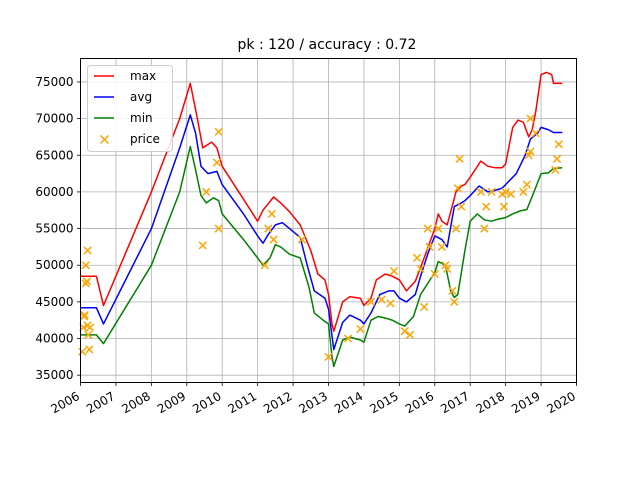 Image resolution: width=640 pixels, height=480 pixels. What do you see at coordinates (54, 265) in the screenshot?
I see `y-tick-label: 50000` at bounding box center [54, 265].